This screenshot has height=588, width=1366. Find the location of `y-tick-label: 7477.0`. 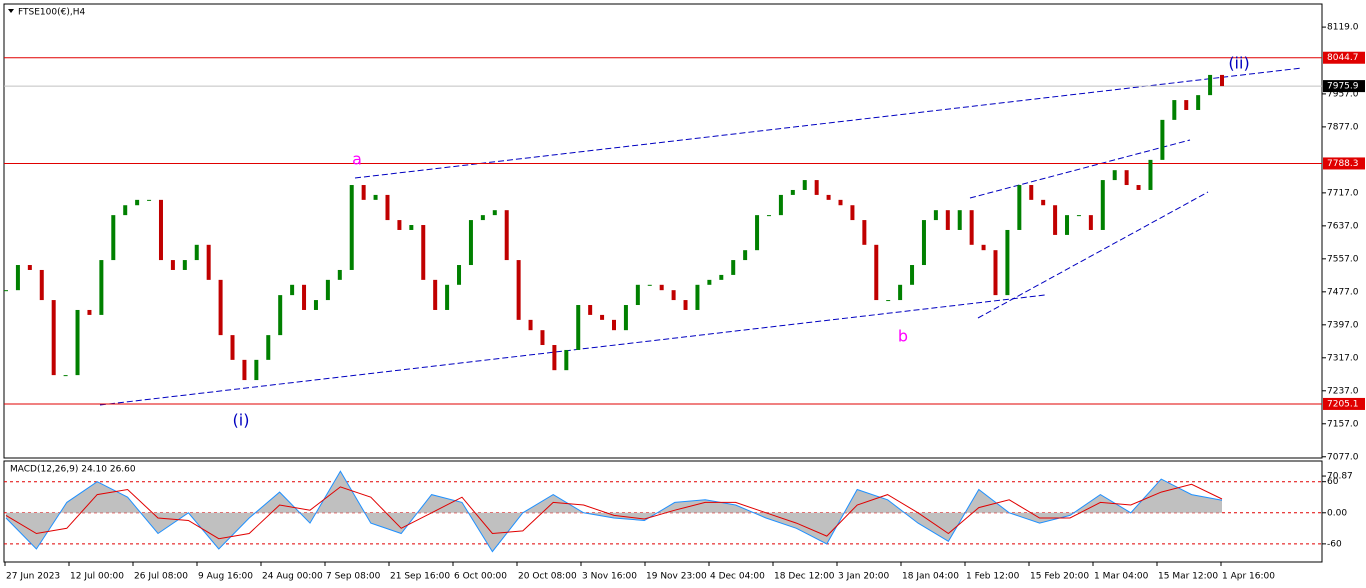

y-tick-label: 7477.0 is located at coordinates (1343, 292).